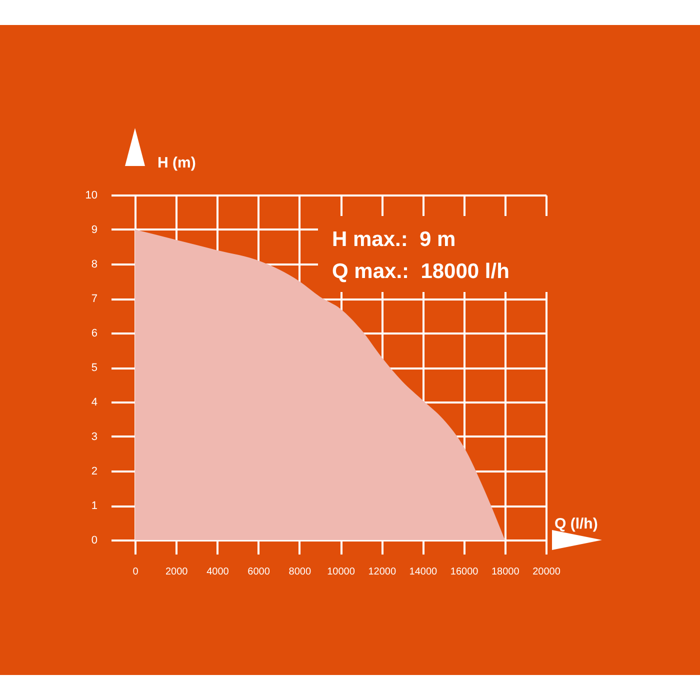 Image resolution: width=700 pixels, height=700 pixels. I want to click on x-tick-label: 8000, so click(300, 572).